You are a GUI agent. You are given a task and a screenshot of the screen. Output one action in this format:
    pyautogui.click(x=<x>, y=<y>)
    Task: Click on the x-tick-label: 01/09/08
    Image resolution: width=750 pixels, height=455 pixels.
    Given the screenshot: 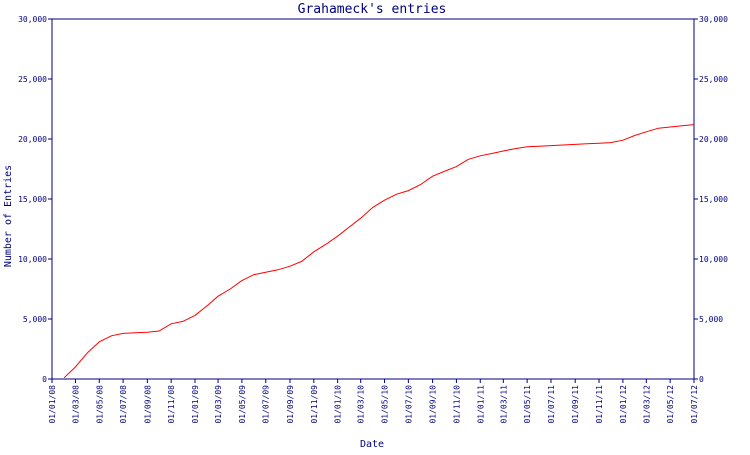 What is the action you would take?
    pyautogui.click(x=147, y=404)
    